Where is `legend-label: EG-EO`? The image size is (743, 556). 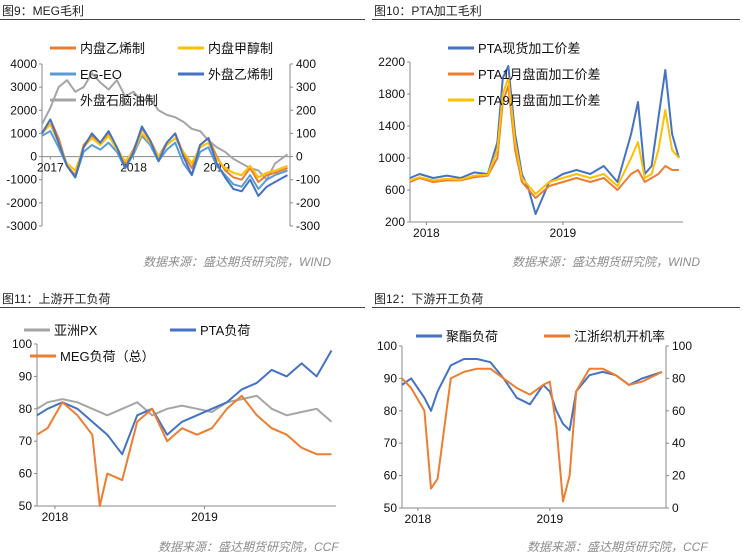
legend-label: EG-EO is located at coordinates (101, 74).